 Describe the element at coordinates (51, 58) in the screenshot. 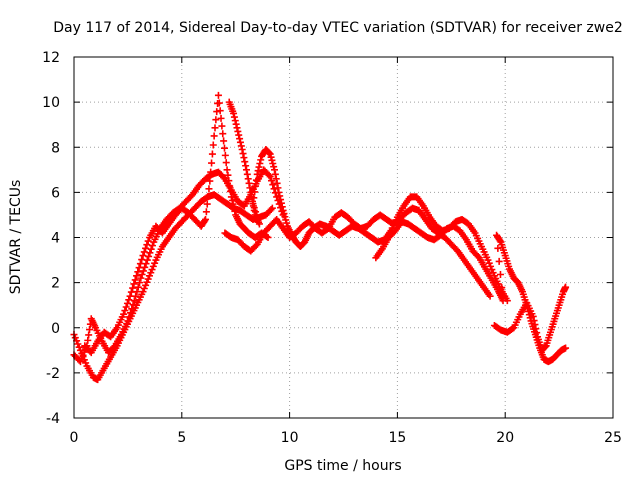

I see `y-tick-label: 12` at that location.